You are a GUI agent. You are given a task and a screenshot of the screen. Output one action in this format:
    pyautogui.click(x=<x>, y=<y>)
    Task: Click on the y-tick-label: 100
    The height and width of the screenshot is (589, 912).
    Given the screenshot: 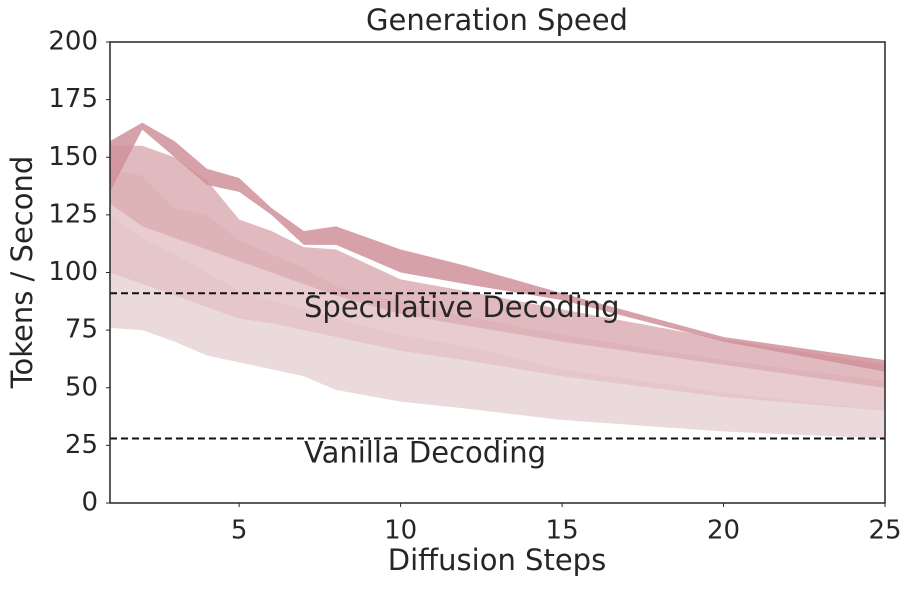 What is the action you would take?
    pyautogui.click(x=73, y=272)
    